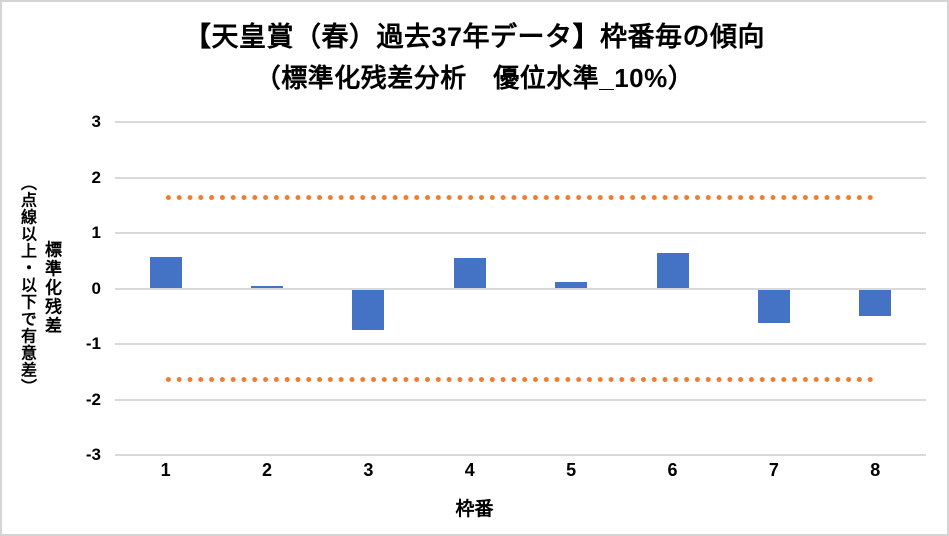  I want to click on y-tick-label-1: 1, so click(96, 232).